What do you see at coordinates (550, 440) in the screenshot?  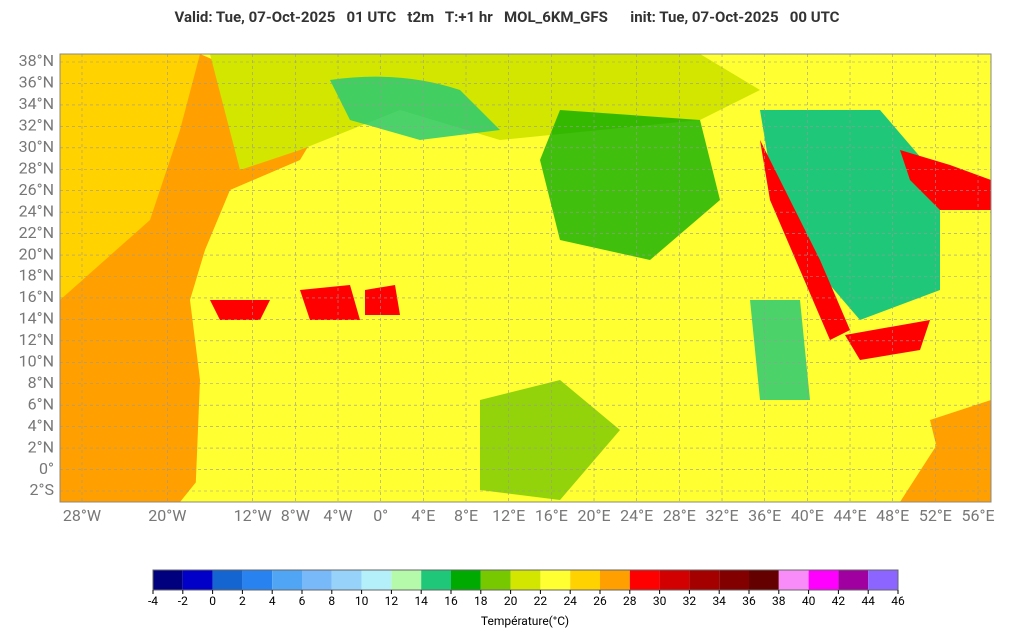 I see `congo` at bounding box center [550, 440].